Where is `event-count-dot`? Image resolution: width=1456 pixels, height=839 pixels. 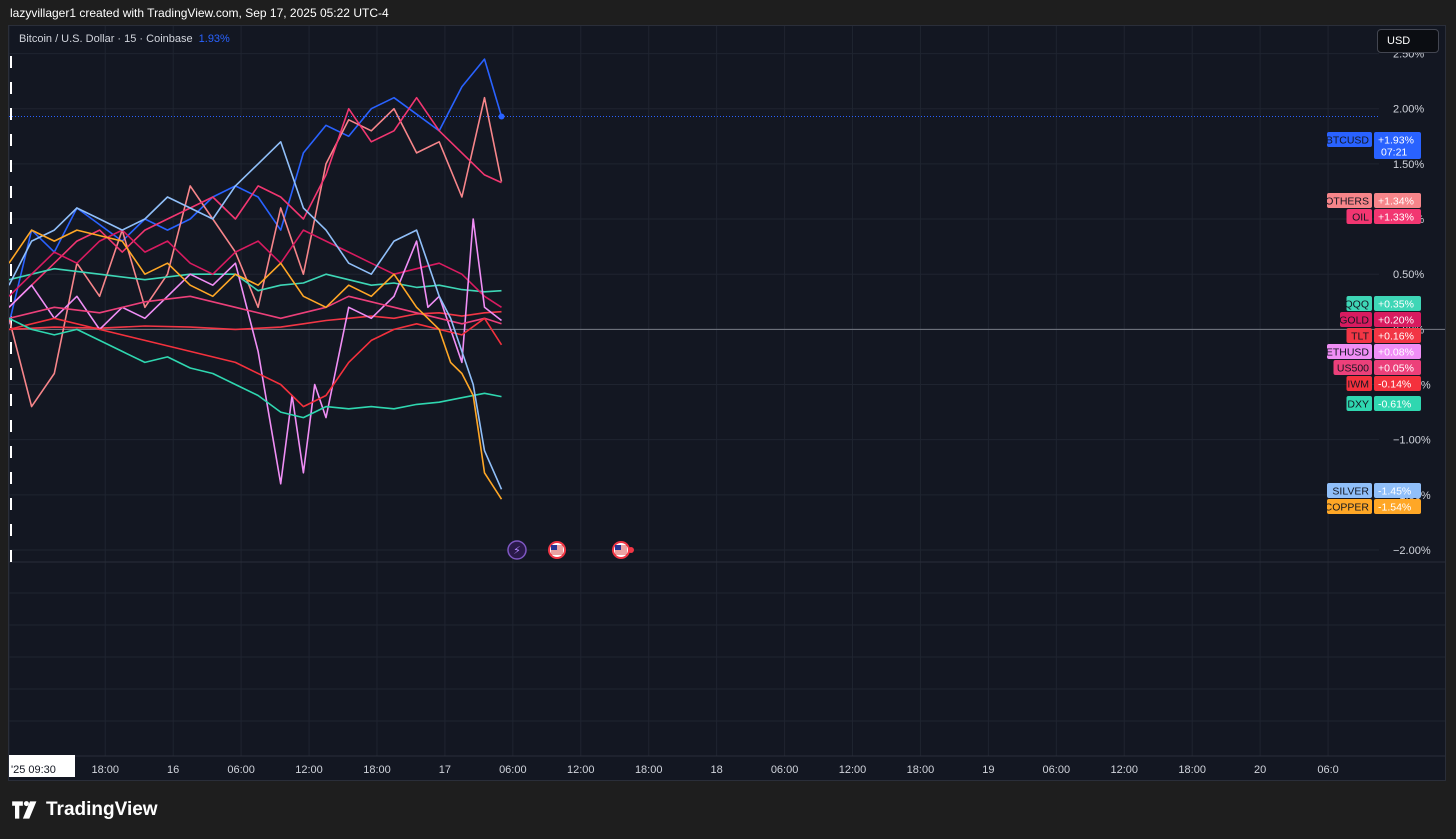
event-count-dot is located at coordinates (631, 550).